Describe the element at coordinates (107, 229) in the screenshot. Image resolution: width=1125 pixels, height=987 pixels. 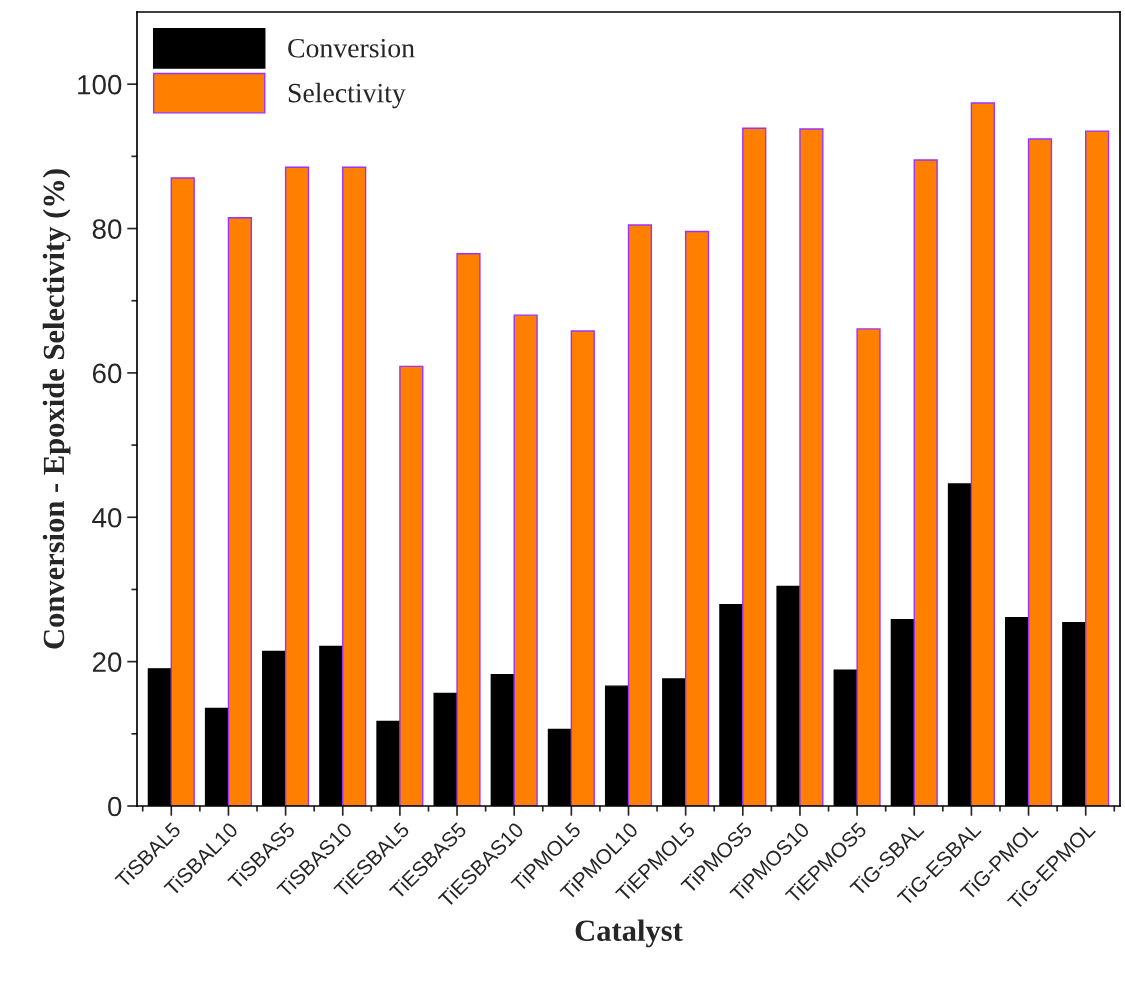
I see `y-tick-label: 80` at that location.